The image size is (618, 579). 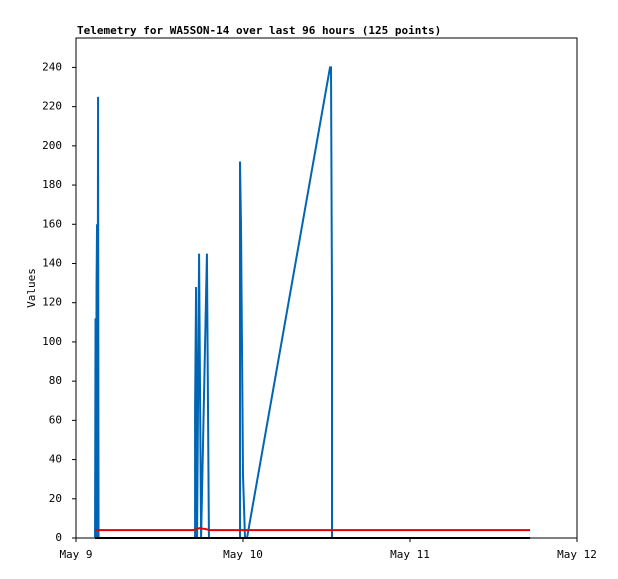 What do you see at coordinates (55, 459) in the screenshot?
I see `y-tick-label: 40` at bounding box center [55, 459].